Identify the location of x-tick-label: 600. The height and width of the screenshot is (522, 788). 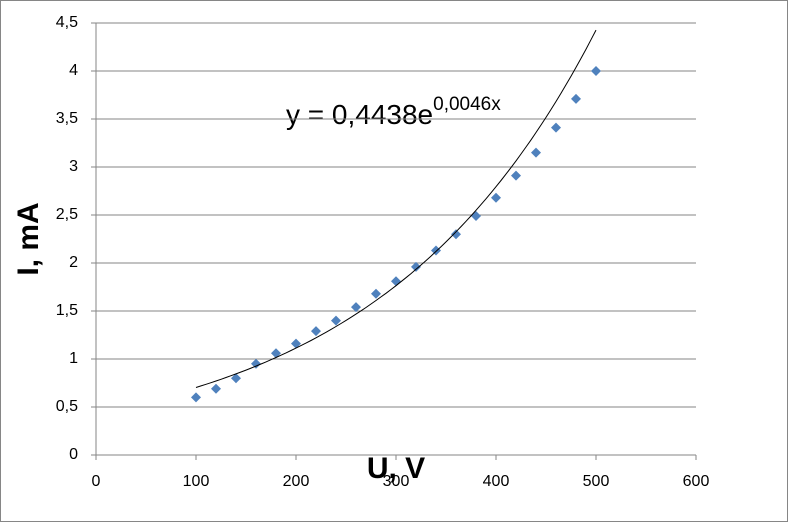
(696, 481).